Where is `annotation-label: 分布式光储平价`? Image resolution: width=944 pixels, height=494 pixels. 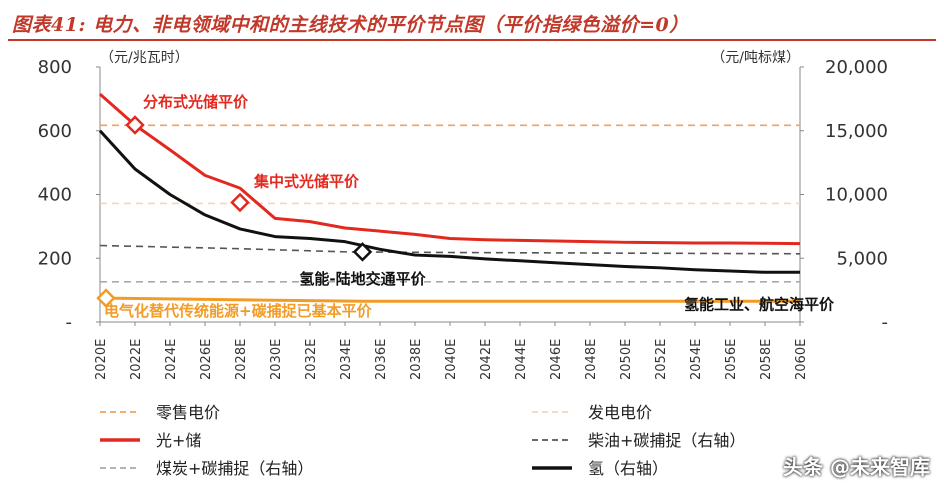 annotation-label: 分布式光储平价 is located at coordinates (196, 102).